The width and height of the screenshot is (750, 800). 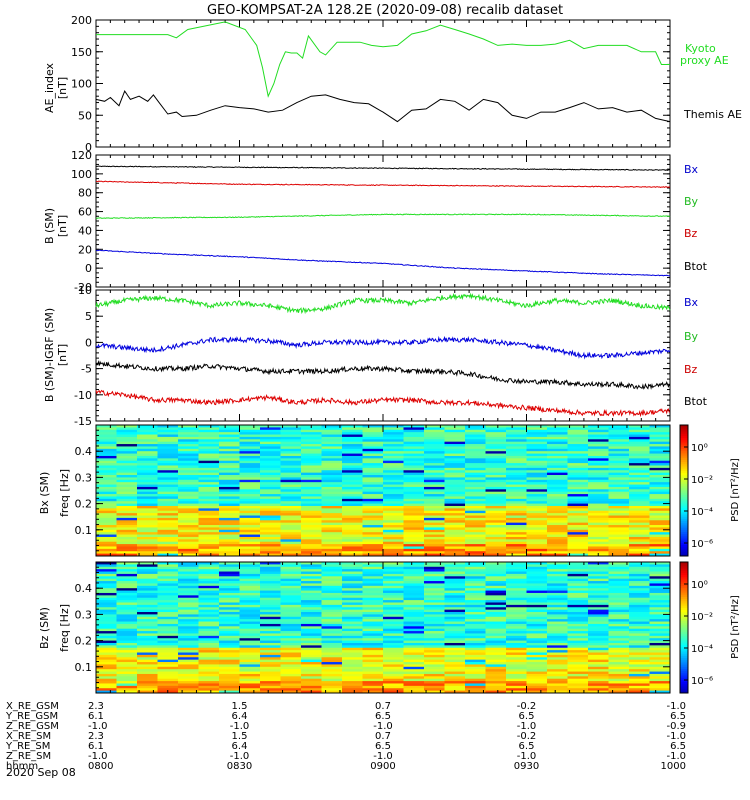 I want to click on db-ylabel-2: [nT], so click(x=62, y=355).